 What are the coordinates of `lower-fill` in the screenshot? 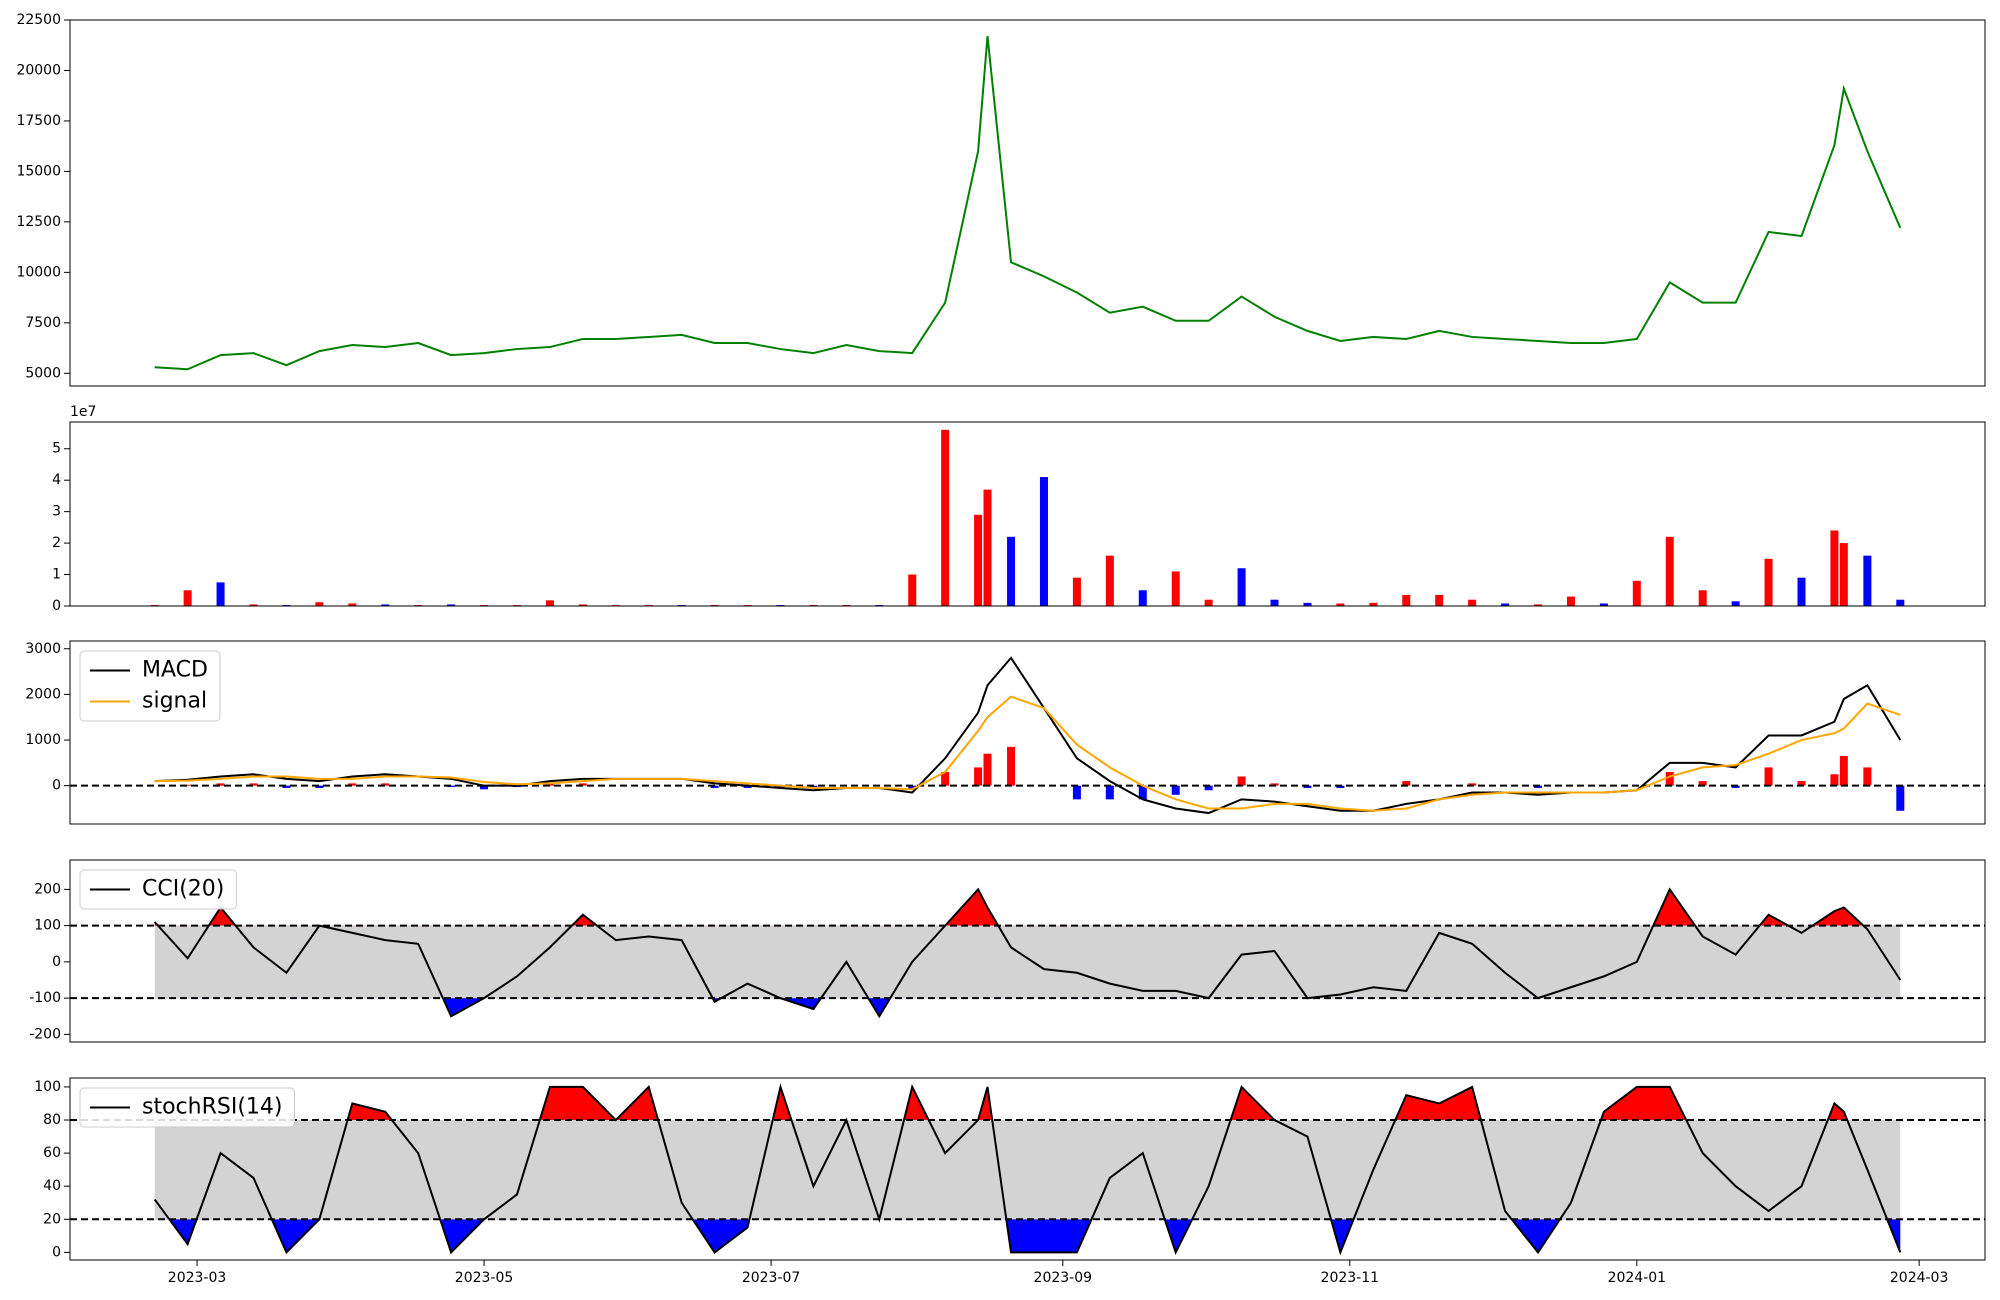 It's located at (1027, 1236).